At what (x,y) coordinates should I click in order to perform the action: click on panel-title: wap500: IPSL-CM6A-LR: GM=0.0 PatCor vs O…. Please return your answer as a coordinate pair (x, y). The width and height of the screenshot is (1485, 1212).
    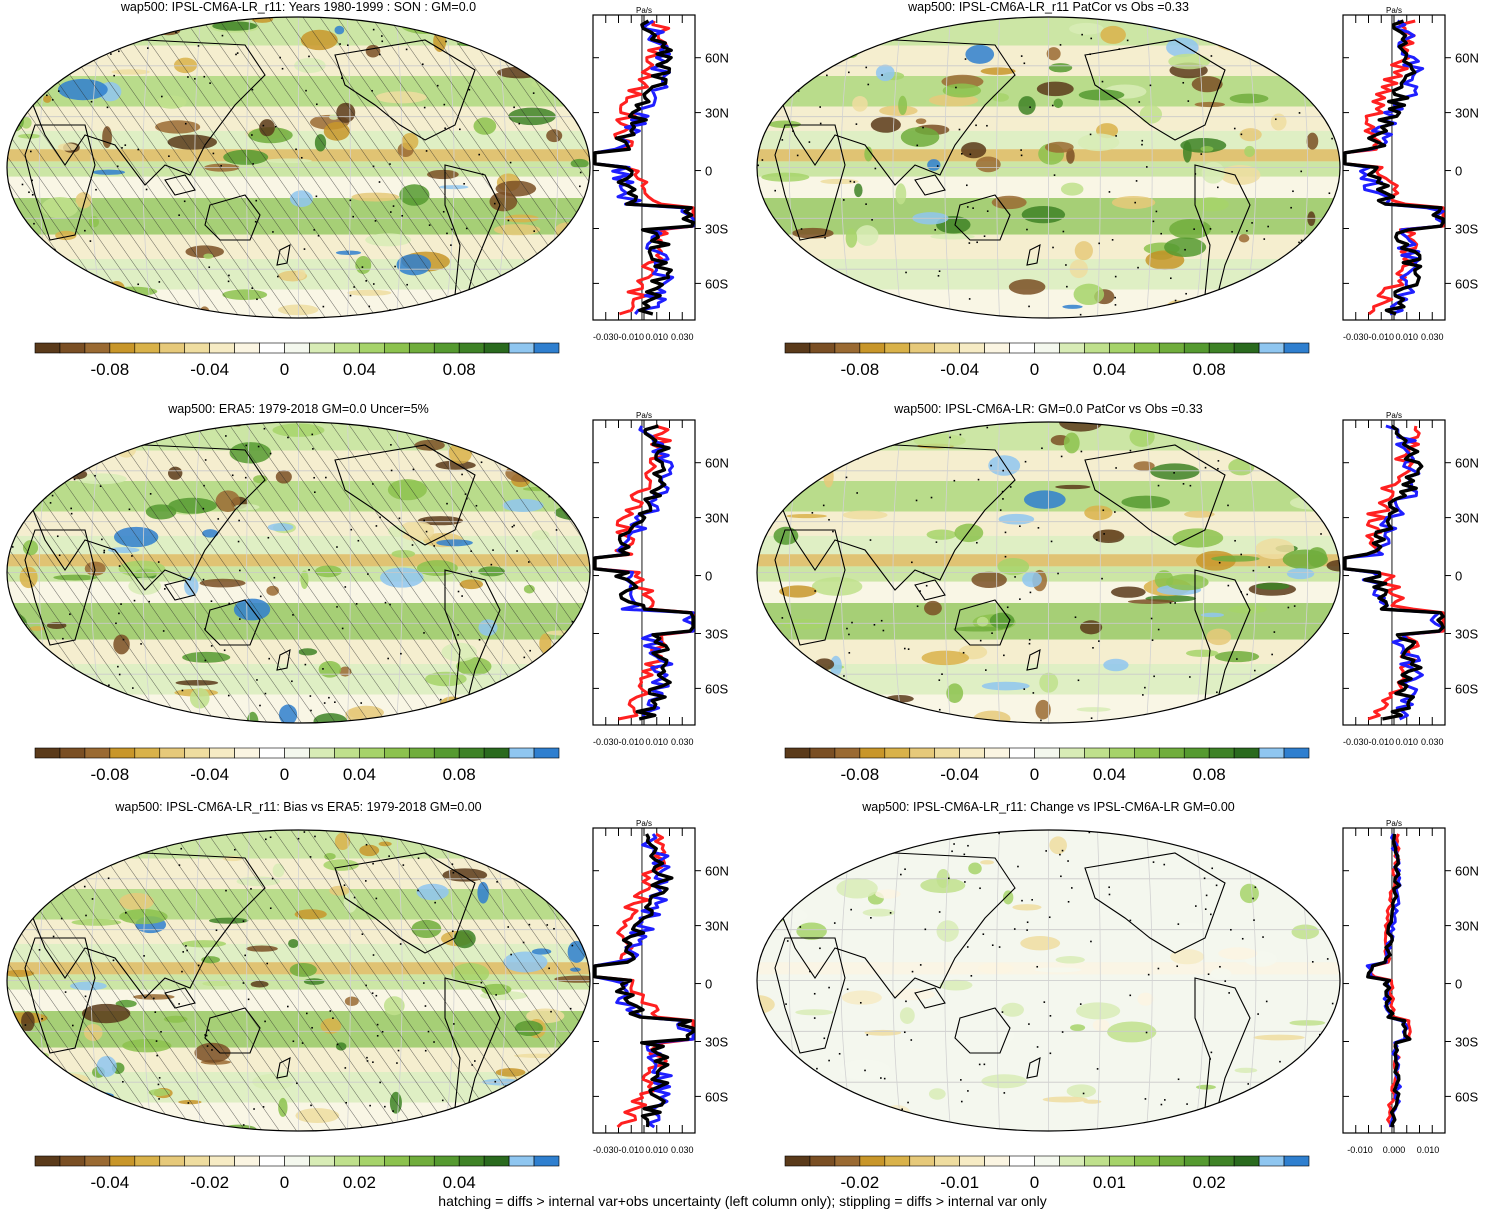
    Looking at the image, I should click on (1048, 409).